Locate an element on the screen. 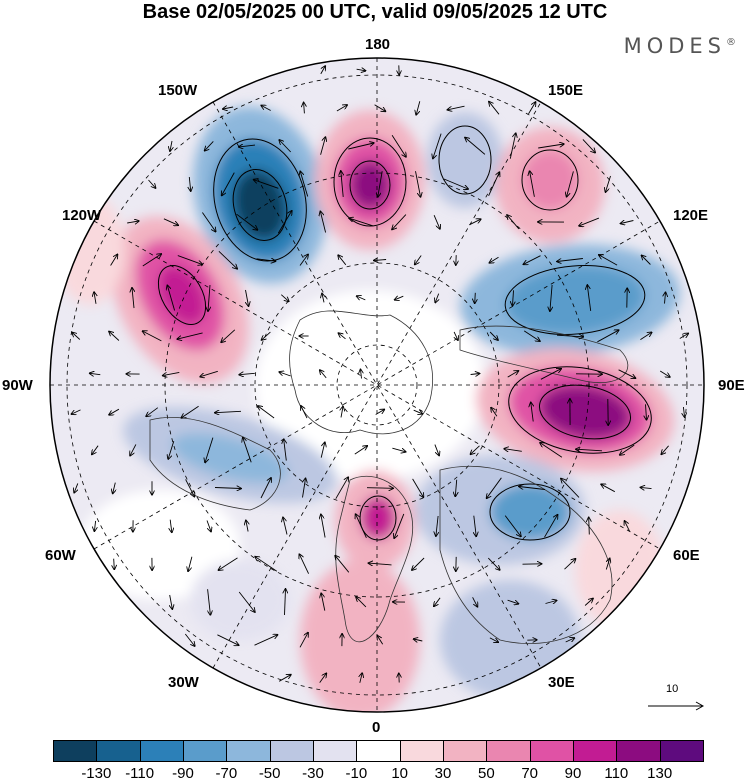 This screenshot has width=750, height=783. registered-mark: ® is located at coordinates (731, 42).